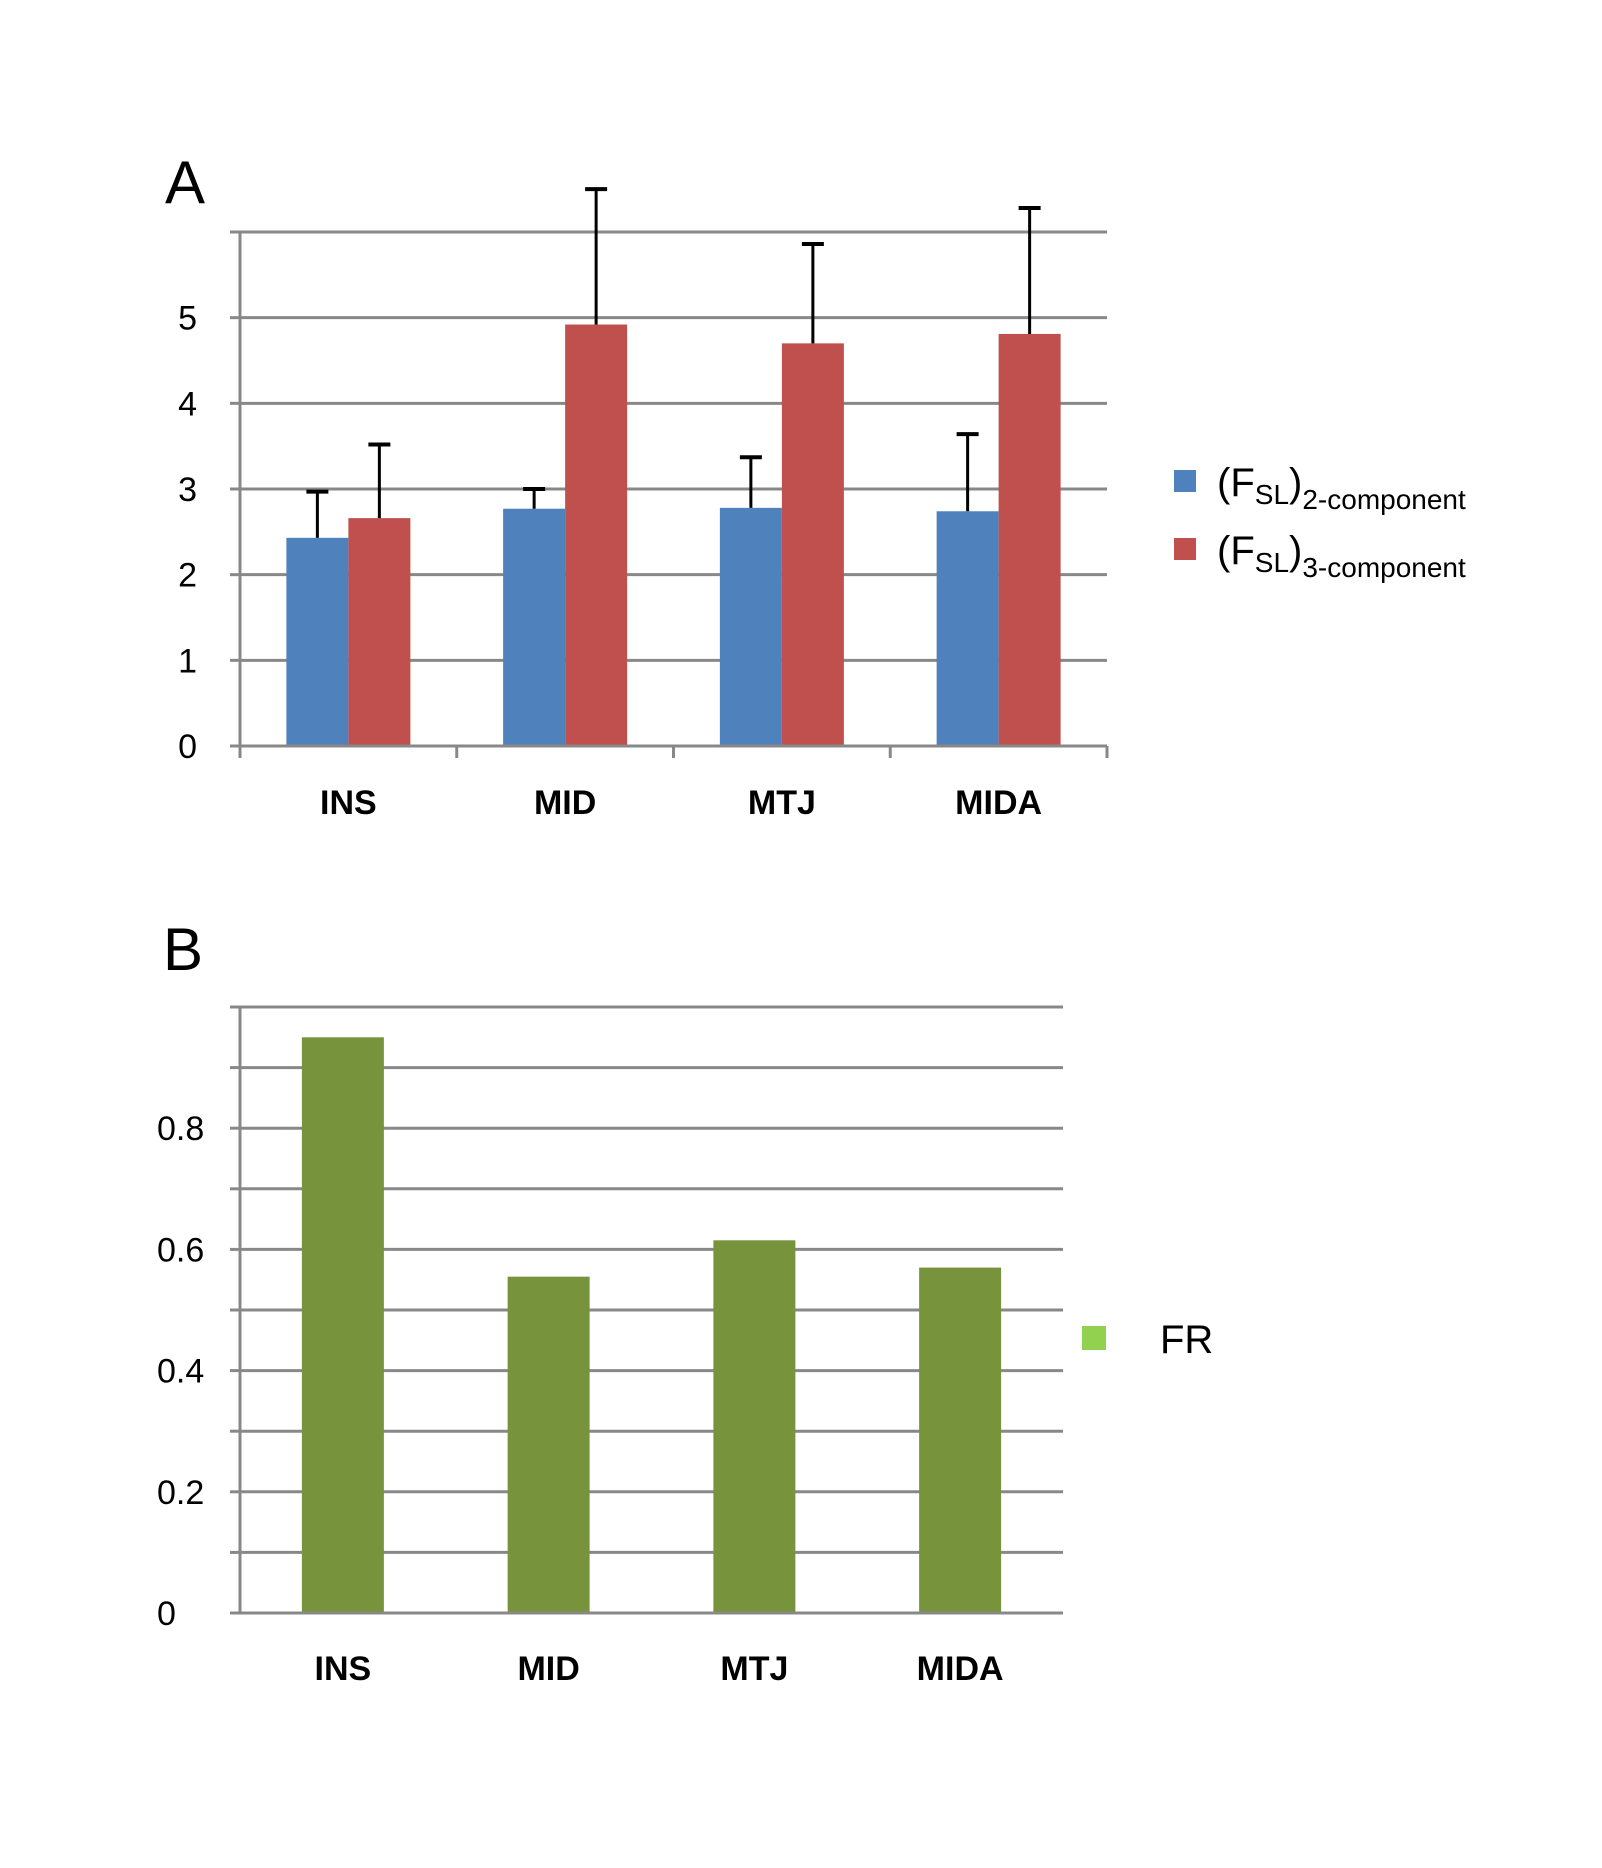 The width and height of the screenshot is (1602, 1868). Describe the element at coordinates (960, 1440) in the screenshot. I see `bar-mida-fr` at that location.